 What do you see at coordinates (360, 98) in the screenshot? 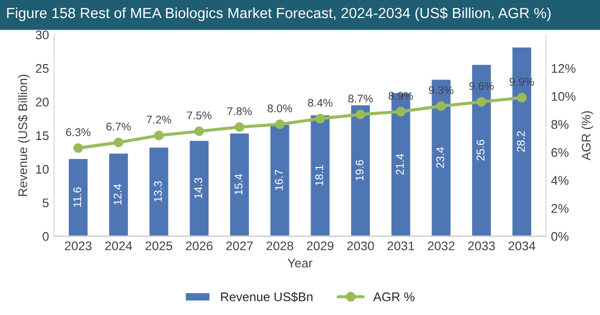
I see `data-label: 8.7%` at bounding box center [360, 98].